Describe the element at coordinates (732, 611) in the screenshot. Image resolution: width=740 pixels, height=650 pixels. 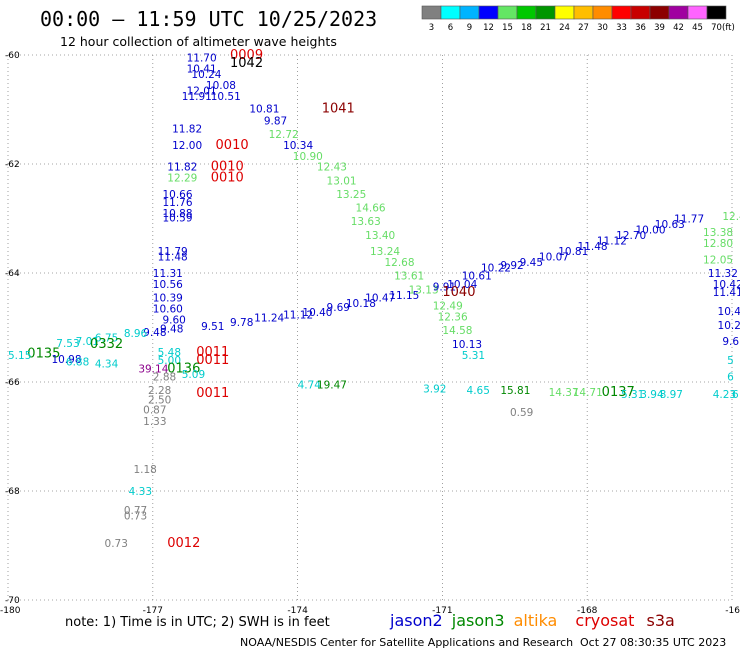
I see `x-tick-label: -16` at that location.